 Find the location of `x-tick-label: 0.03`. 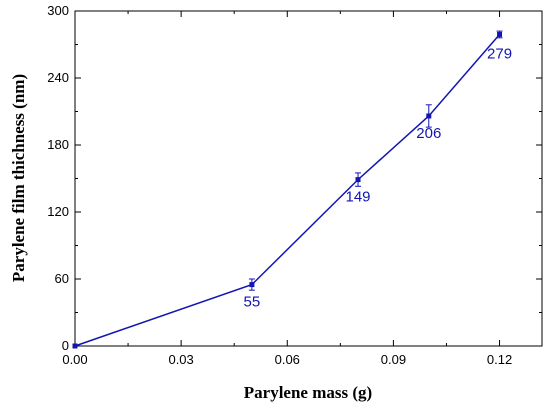

x-tick-label: 0.03 is located at coordinates (180, 359).